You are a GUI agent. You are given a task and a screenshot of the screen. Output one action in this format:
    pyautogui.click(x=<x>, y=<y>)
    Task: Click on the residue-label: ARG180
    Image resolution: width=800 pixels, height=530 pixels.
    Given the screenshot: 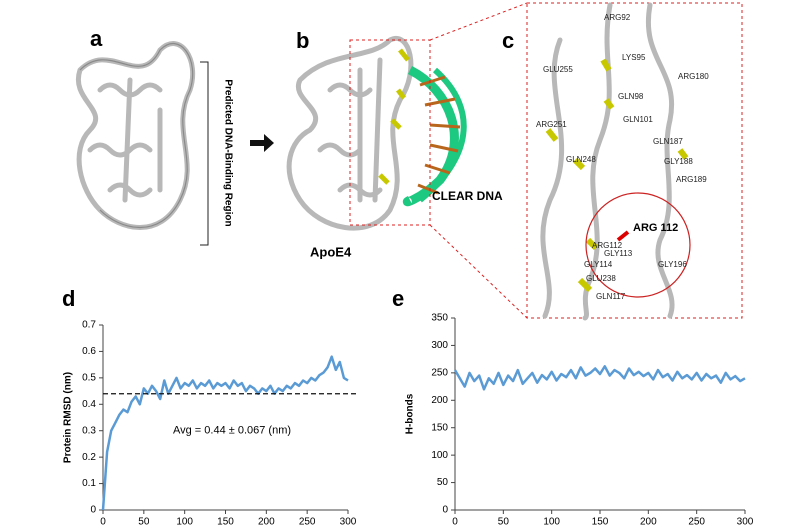 What is the action you would take?
    pyautogui.click(x=693, y=76)
    